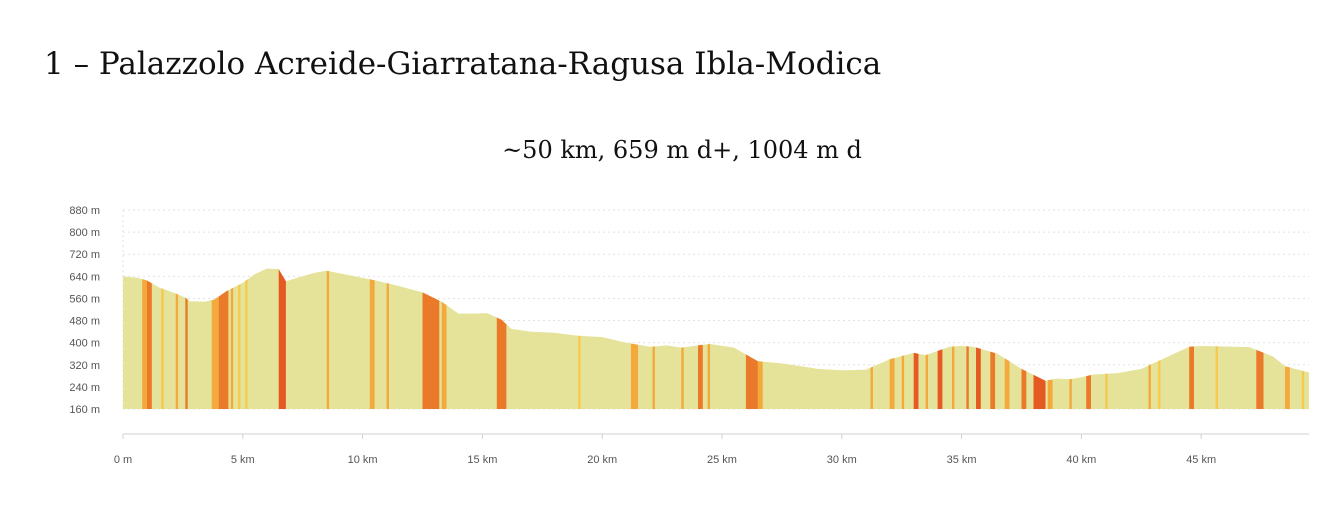 The width and height of the screenshot is (1327, 511). Describe the element at coordinates (722, 460) in the screenshot. I see `x-tick-label: 25 km` at that location.